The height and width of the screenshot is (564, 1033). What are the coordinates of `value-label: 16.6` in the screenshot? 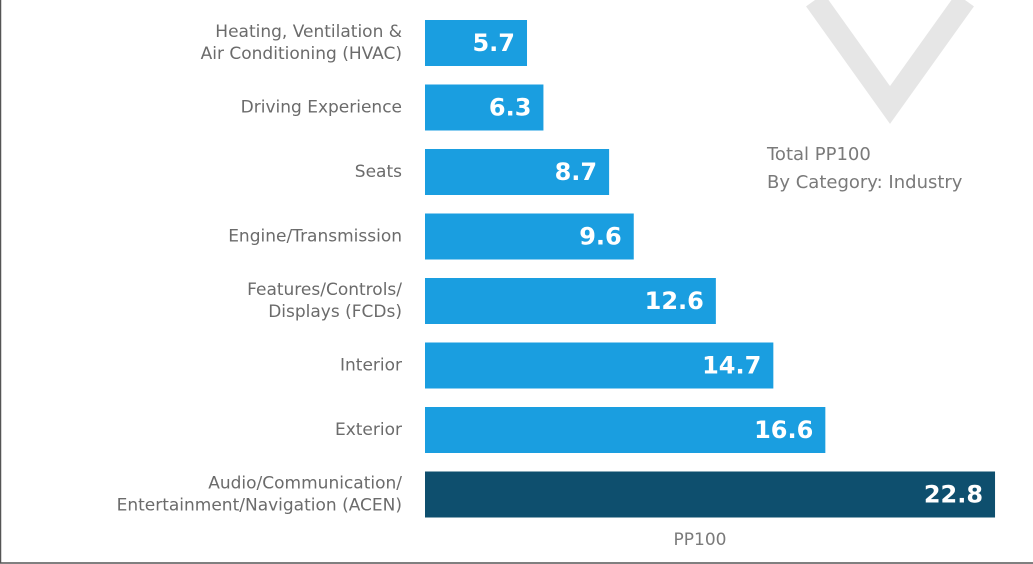 It's located at (783, 430).